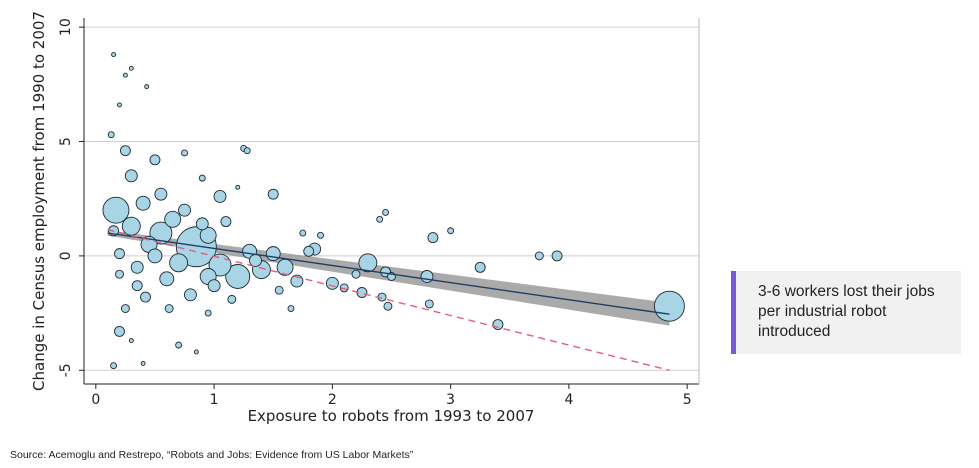 This screenshot has width=979, height=468. What do you see at coordinates (568, 400) in the screenshot?
I see `x-tick-label: 4` at bounding box center [568, 400].